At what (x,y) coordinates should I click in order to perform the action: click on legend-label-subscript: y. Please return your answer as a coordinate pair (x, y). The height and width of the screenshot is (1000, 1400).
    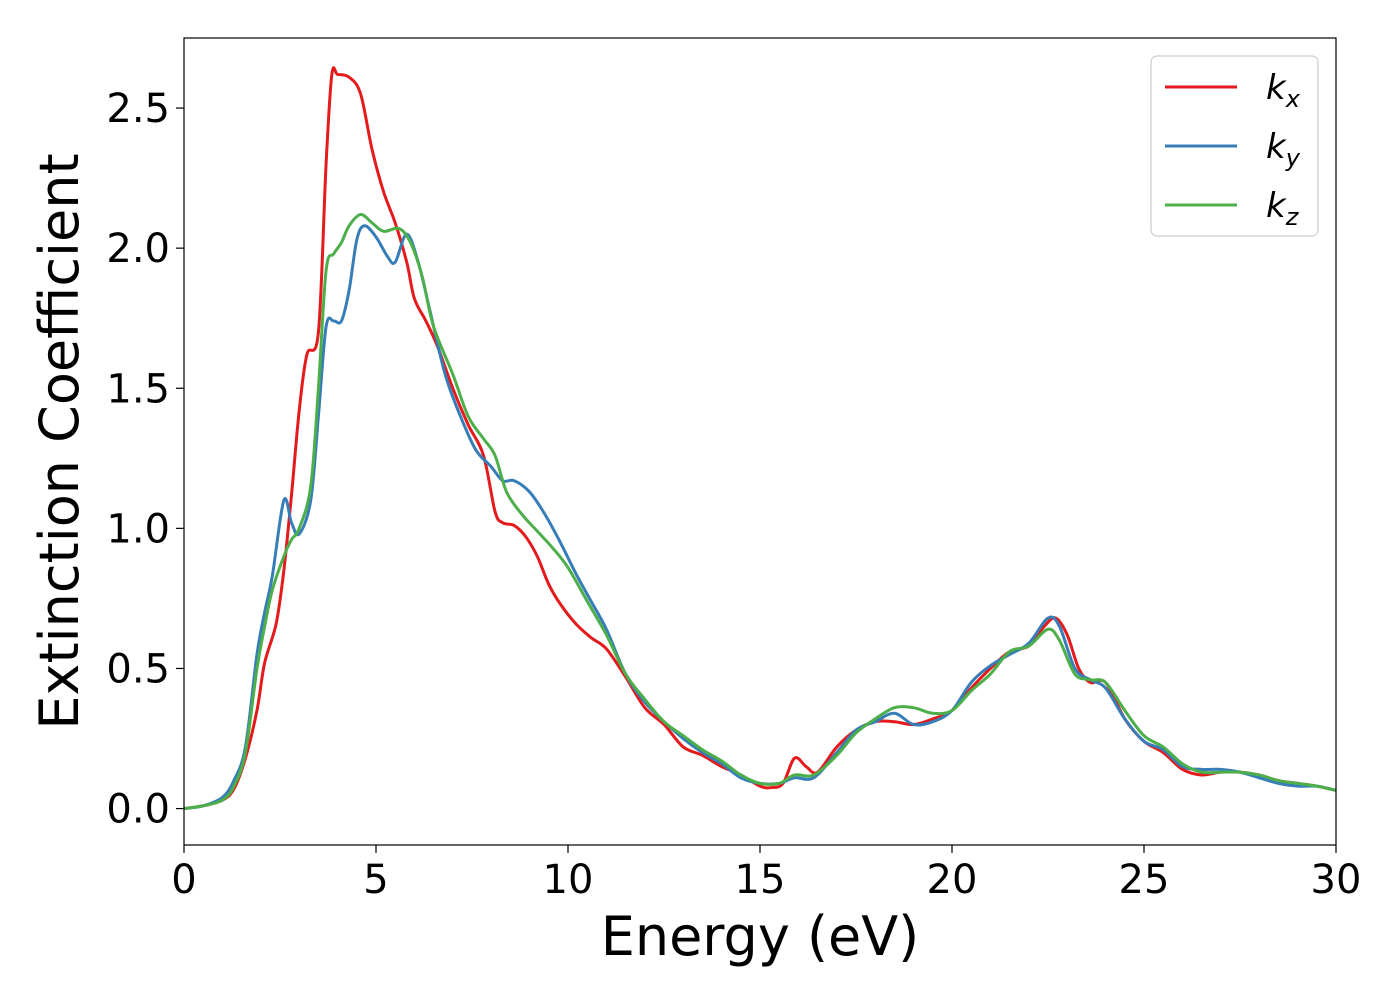
    Looking at the image, I should click on (1293, 158).